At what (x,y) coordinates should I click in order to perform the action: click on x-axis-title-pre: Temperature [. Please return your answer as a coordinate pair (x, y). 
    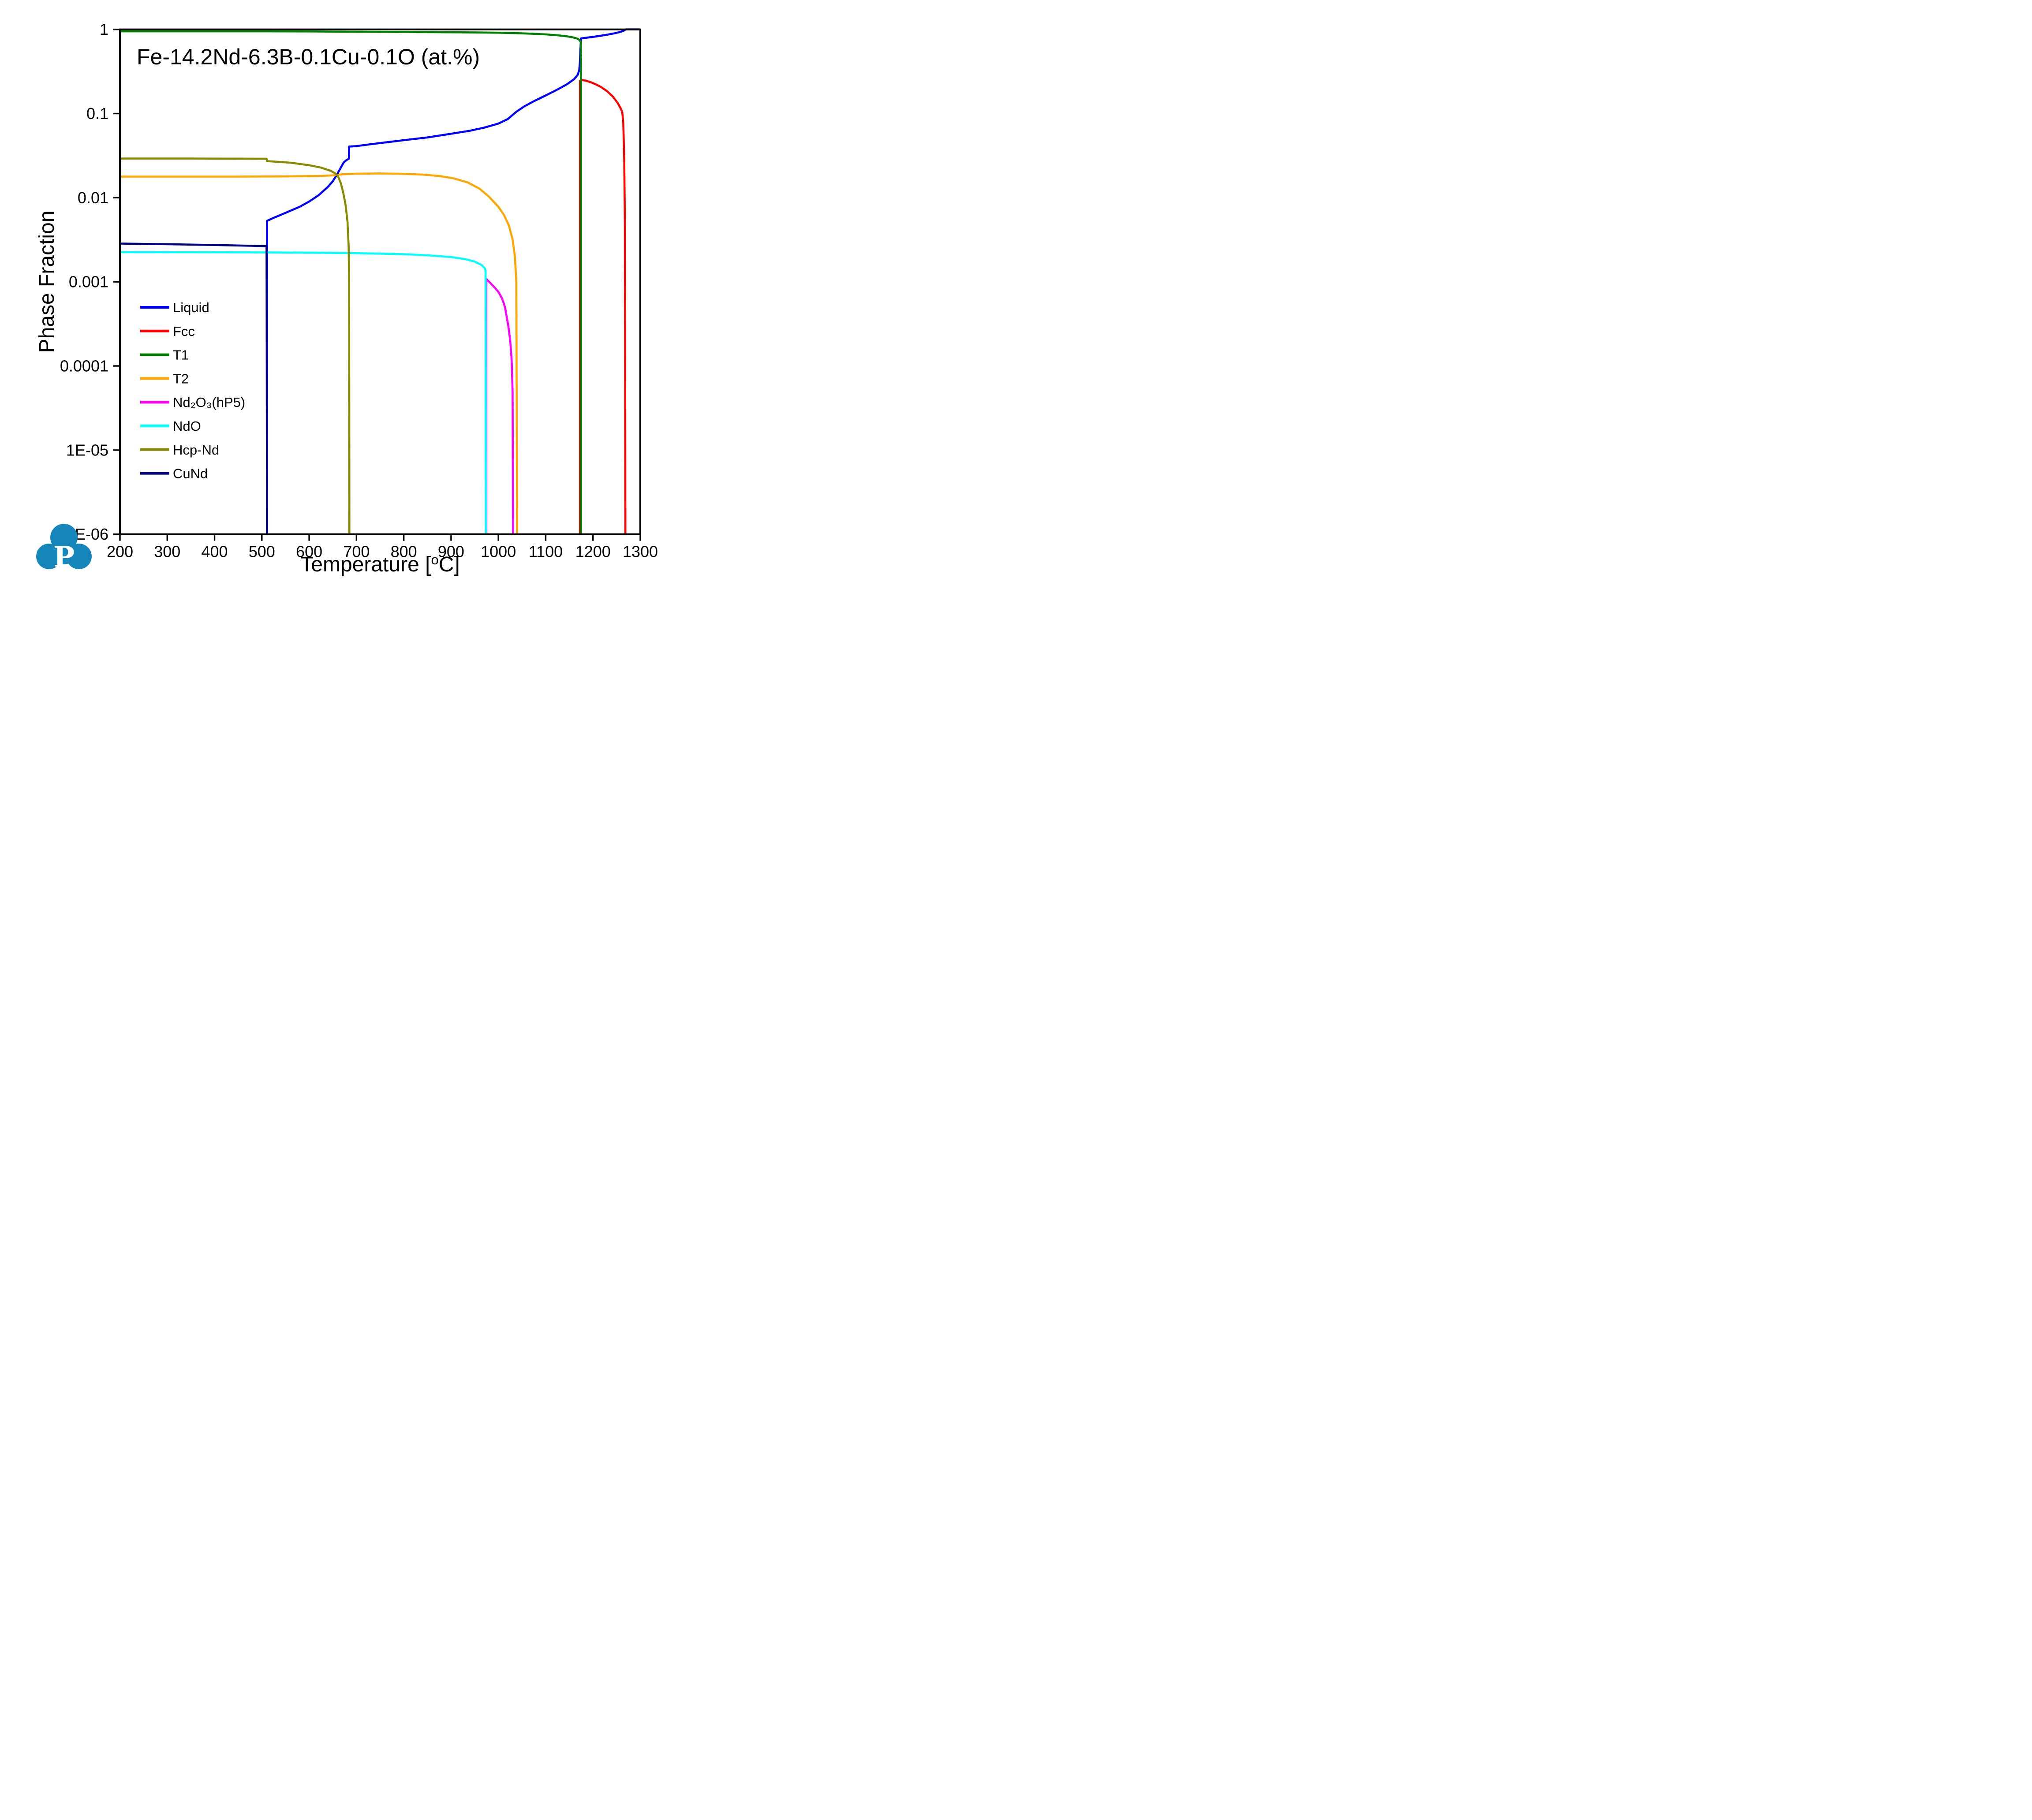
    Looking at the image, I should click on (365, 564).